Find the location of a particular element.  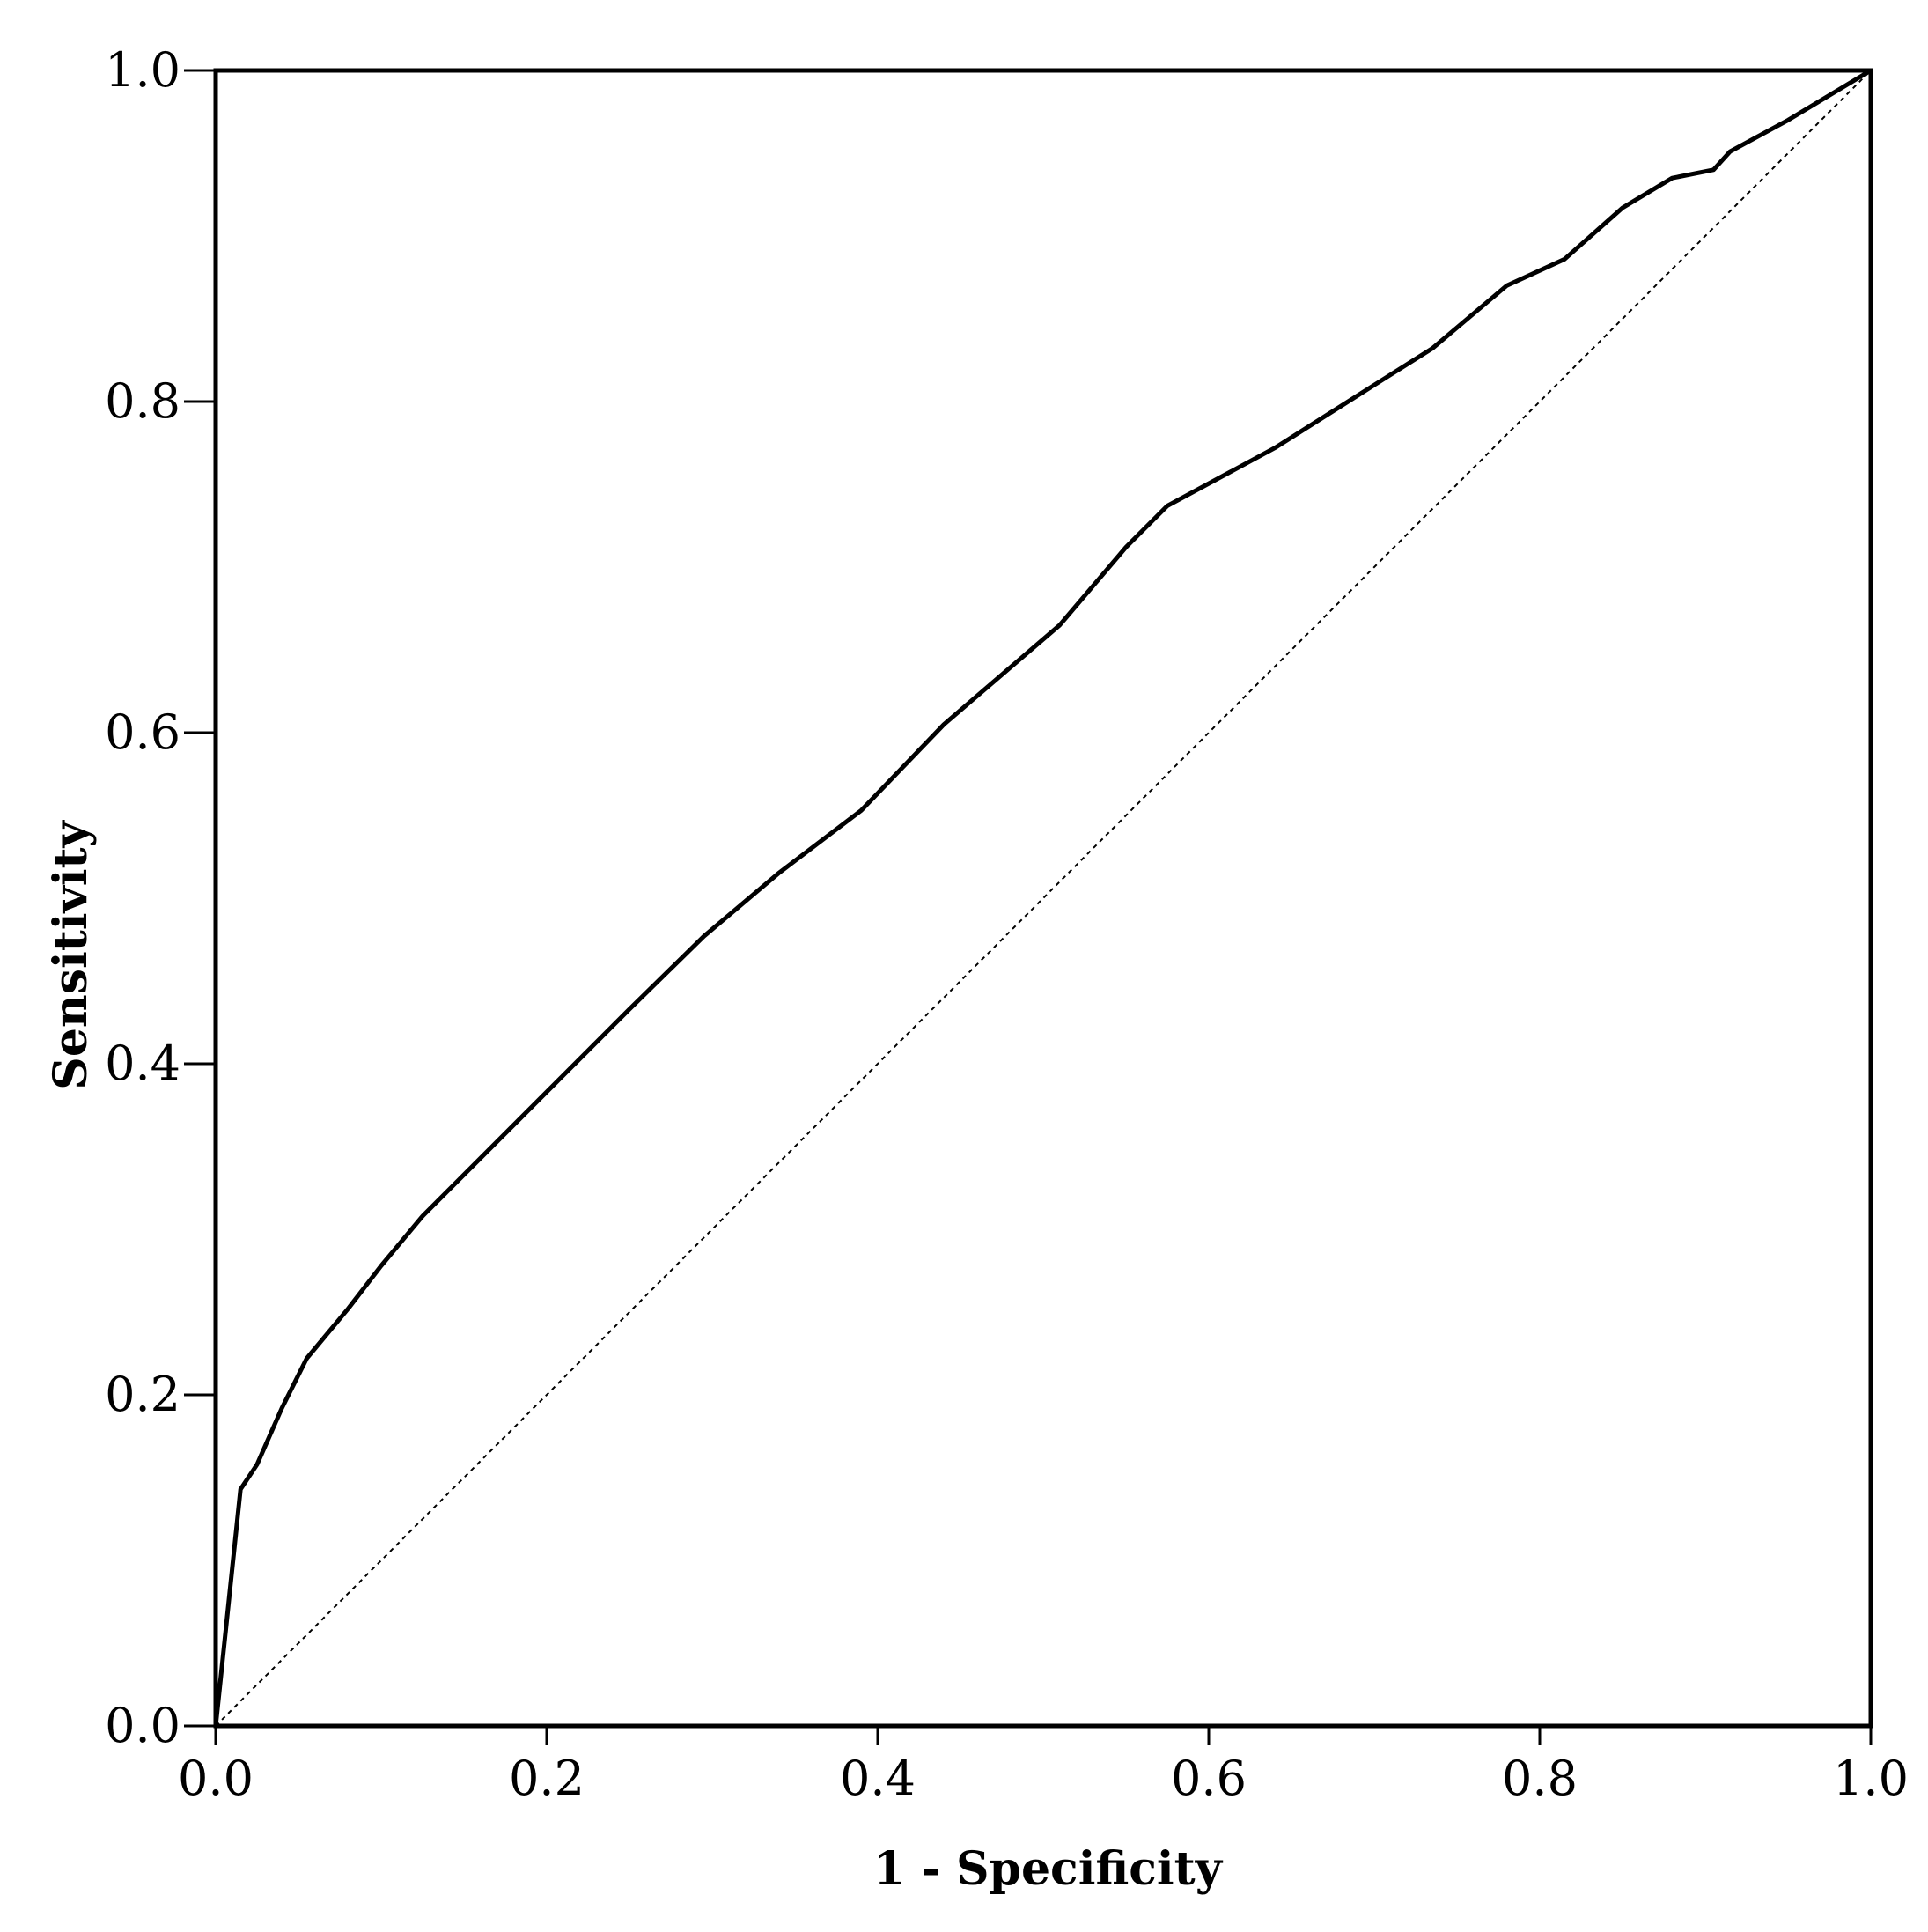

y-tick-label: 0.6 is located at coordinates (142, 732).